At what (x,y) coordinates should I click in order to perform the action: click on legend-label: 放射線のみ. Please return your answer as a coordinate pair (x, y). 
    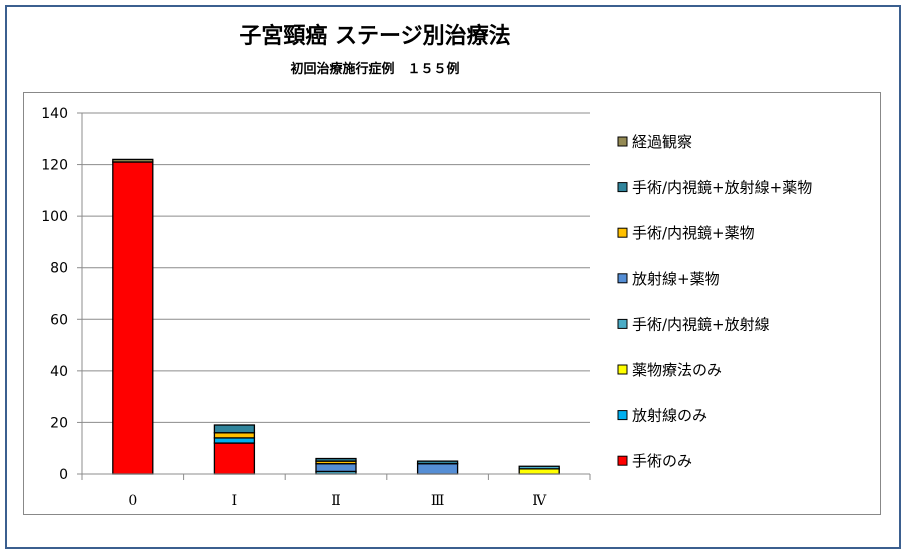
    Looking at the image, I should click on (669, 416).